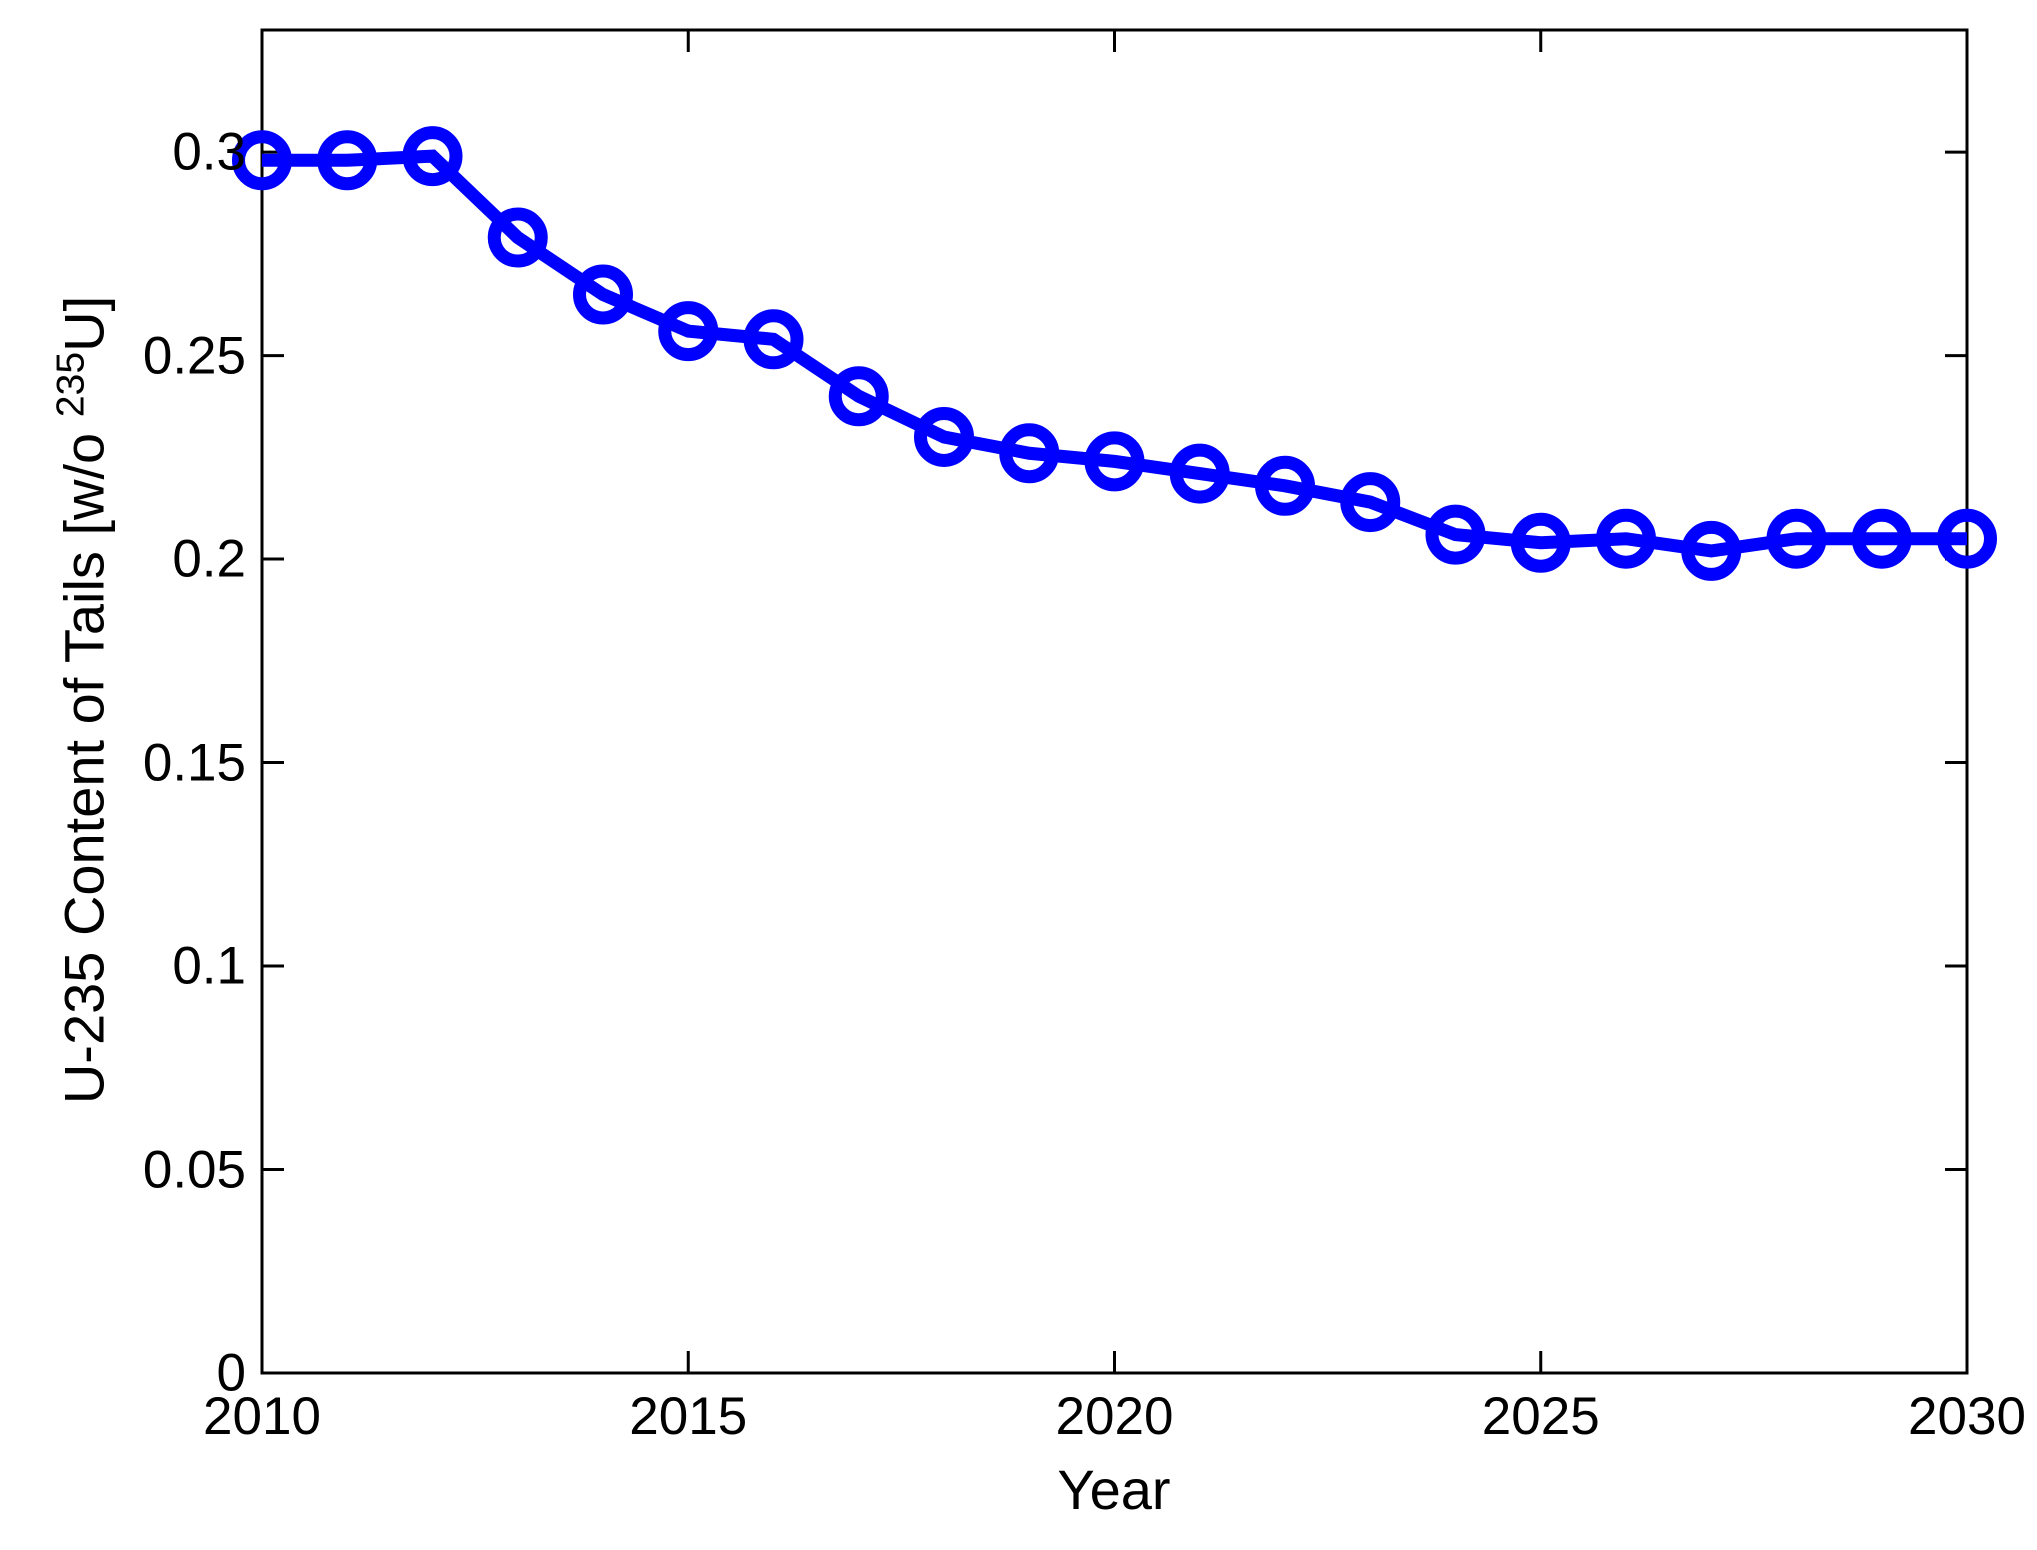 This screenshot has height=1550, width=2037. Describe the element at coordinates (209, 966) in the screenshot. I see `y-tick-label: 0.1` at that location.